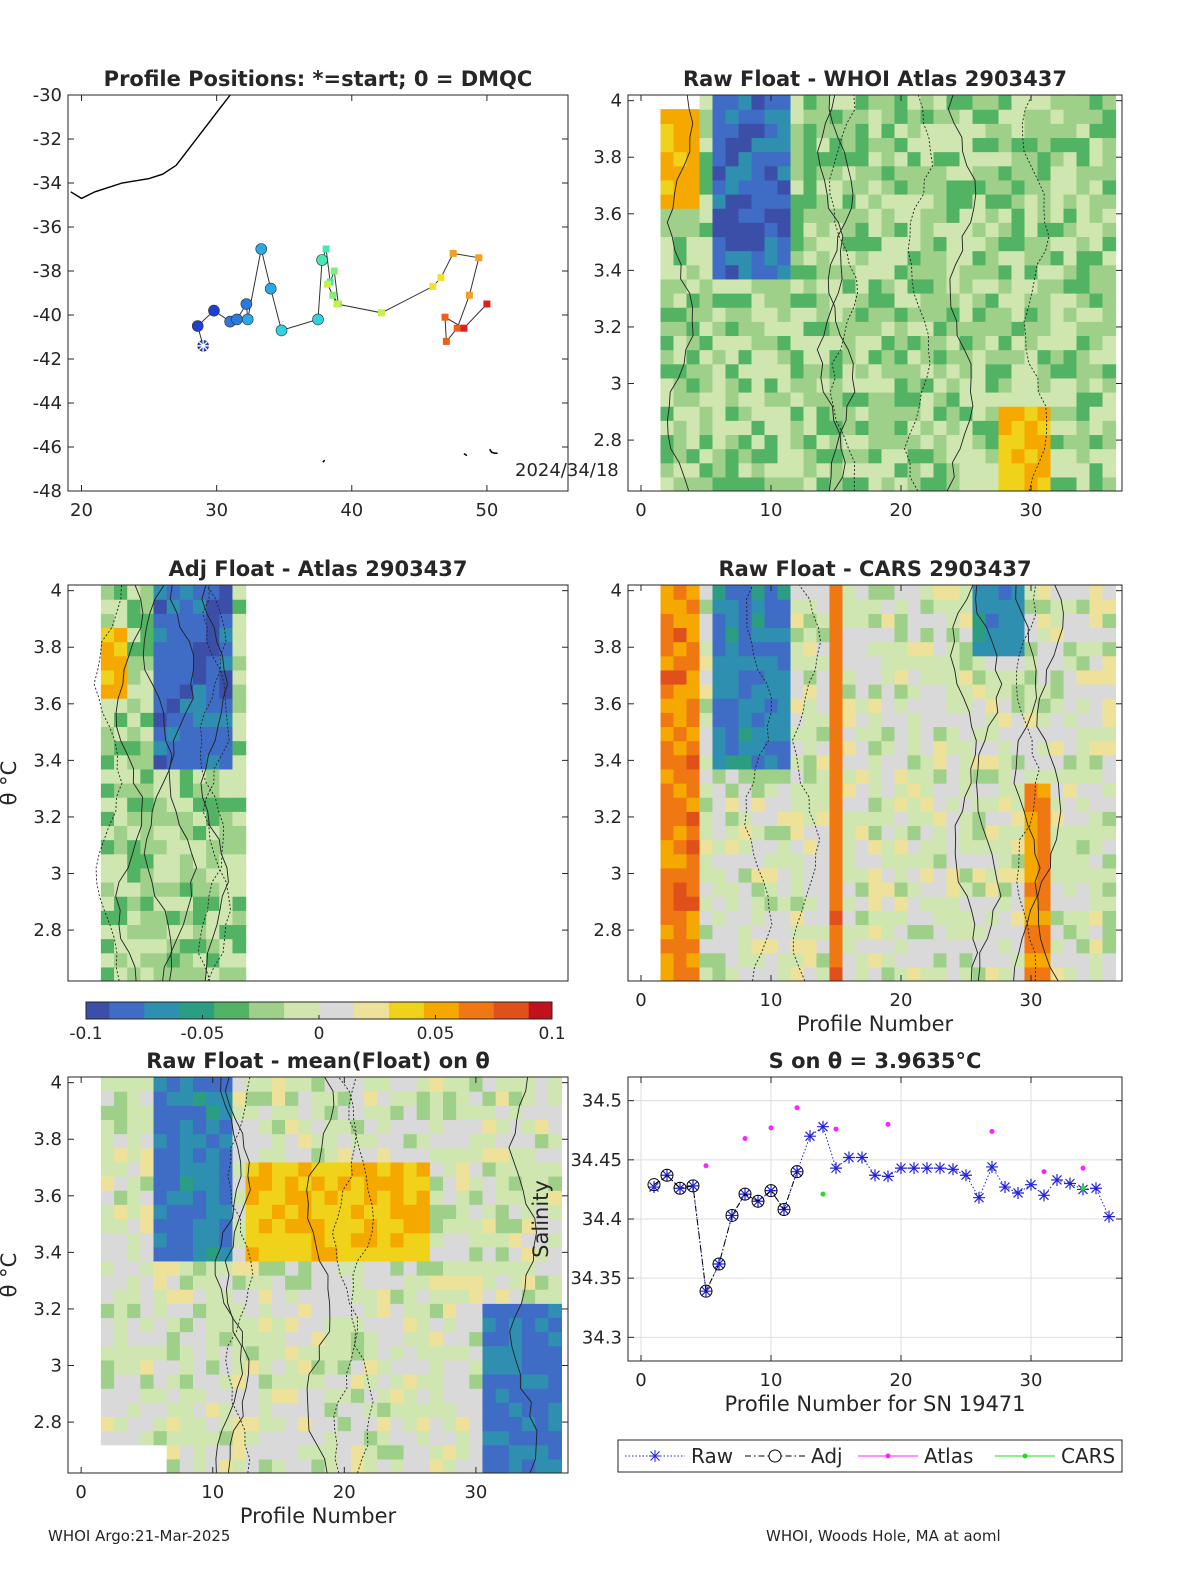 This screenshot has width=1200, height=1575. Describe the element at coordinates (596, 1160) in the screenshot. I see `y-tick-label: 34.45` at that location.